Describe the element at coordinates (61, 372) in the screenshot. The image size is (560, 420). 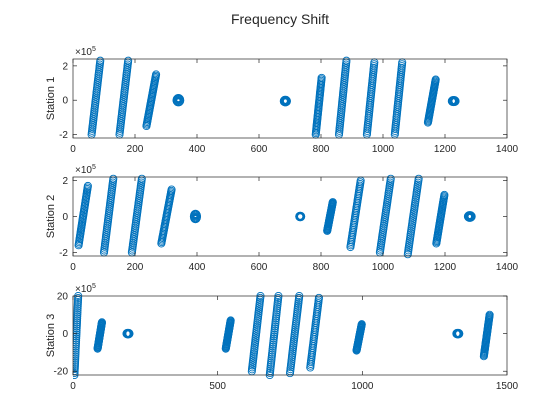
I see `y-tick-label: -20` at that location.